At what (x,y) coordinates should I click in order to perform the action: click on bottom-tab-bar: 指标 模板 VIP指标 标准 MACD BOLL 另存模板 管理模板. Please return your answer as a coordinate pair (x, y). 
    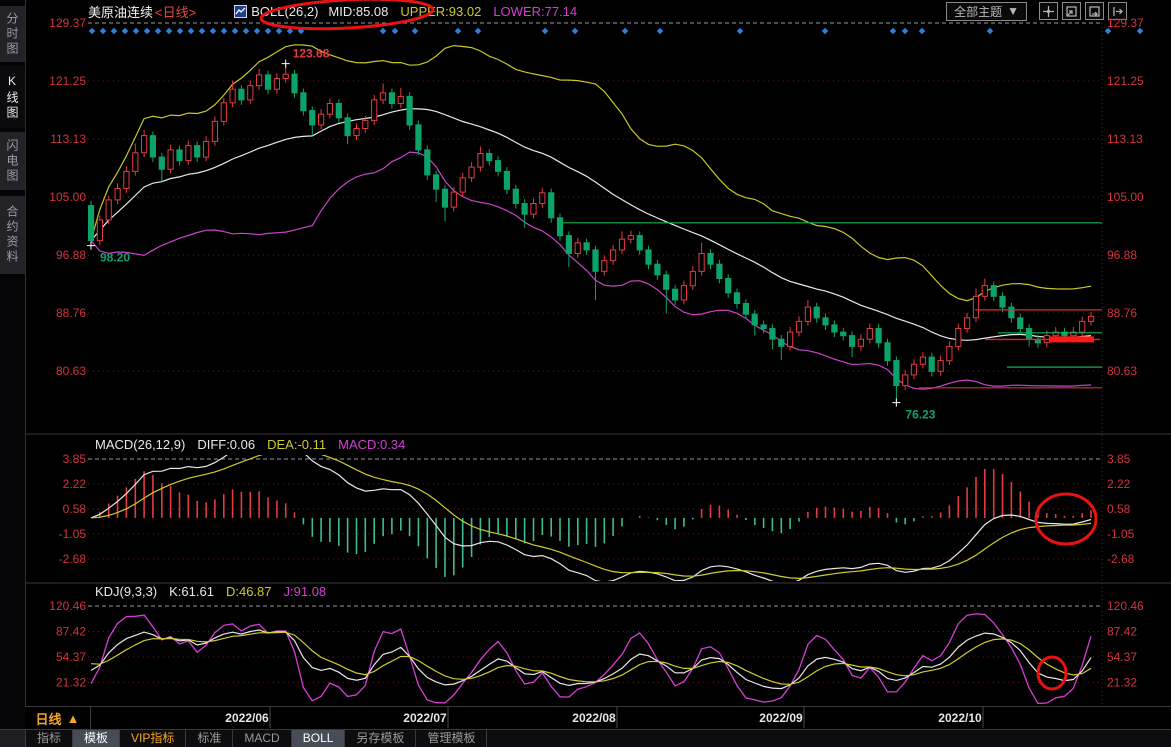
    Looking at the image, I should click on (585, 738).